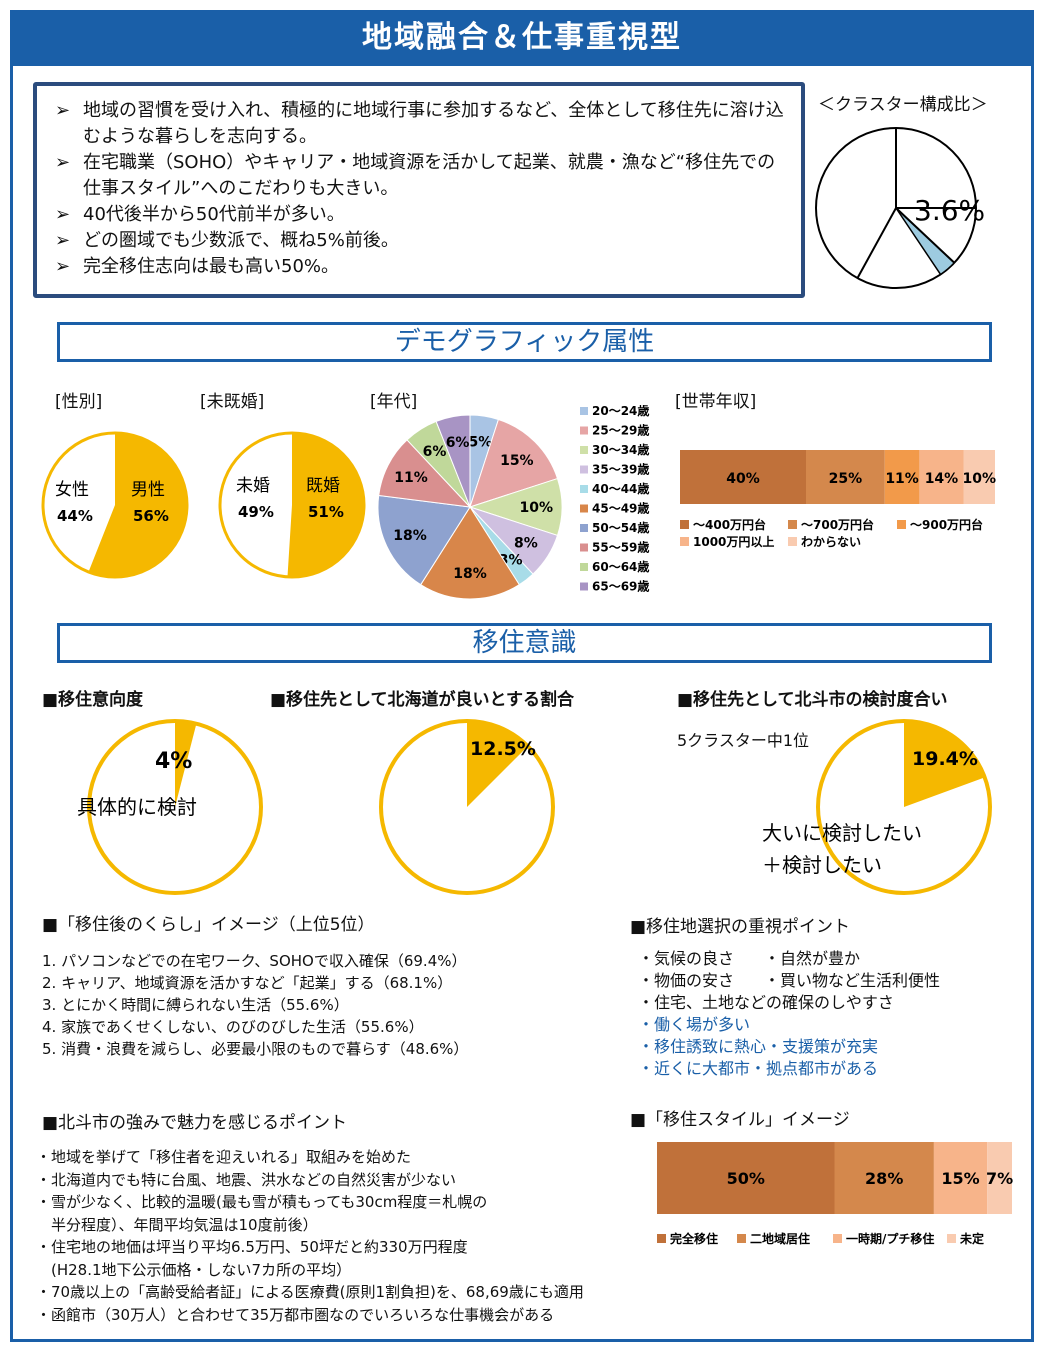  I want to click on point-item: ・買い物など生活利便性, so click(852, 980).